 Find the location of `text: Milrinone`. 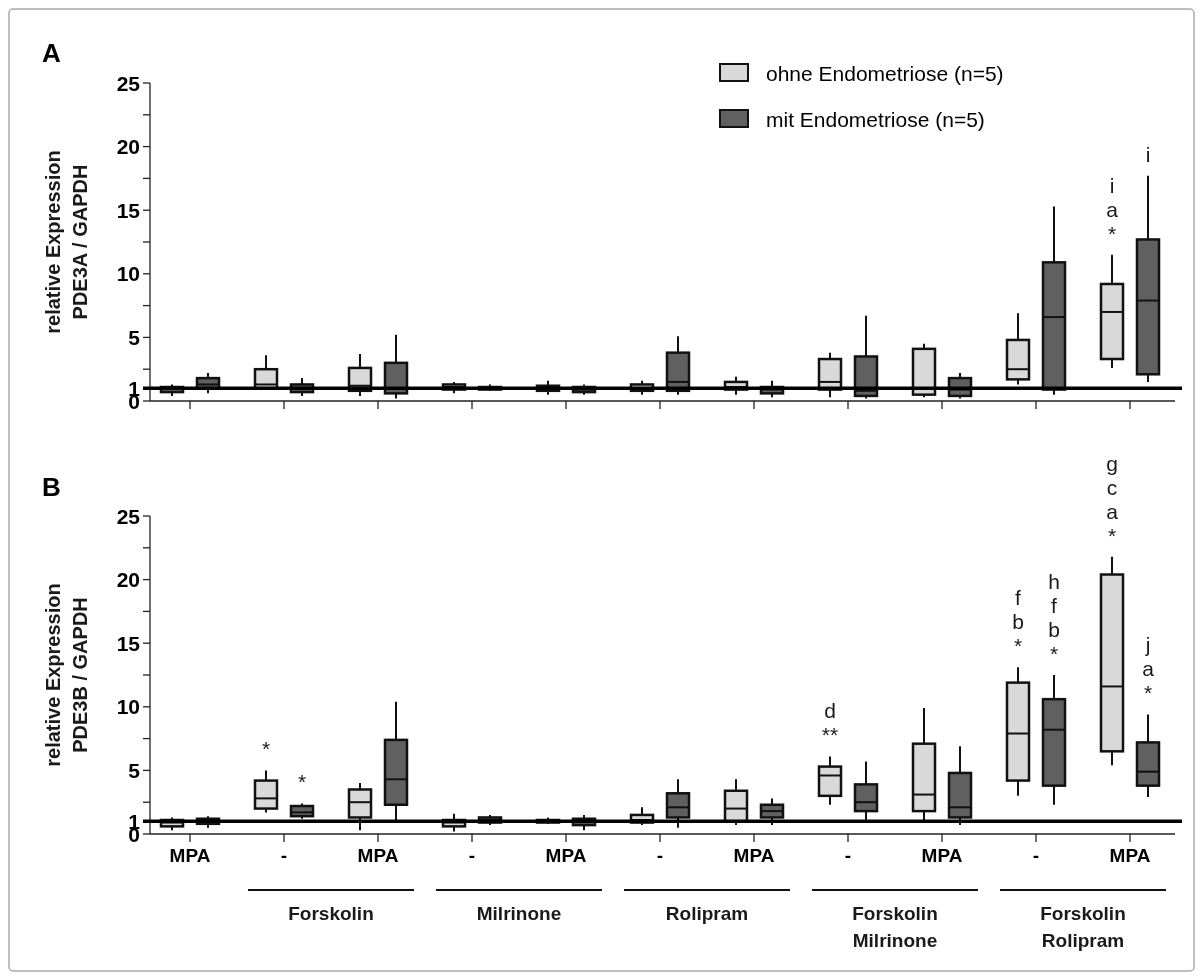

text: Milrinone is located at coordinates (519, 913).